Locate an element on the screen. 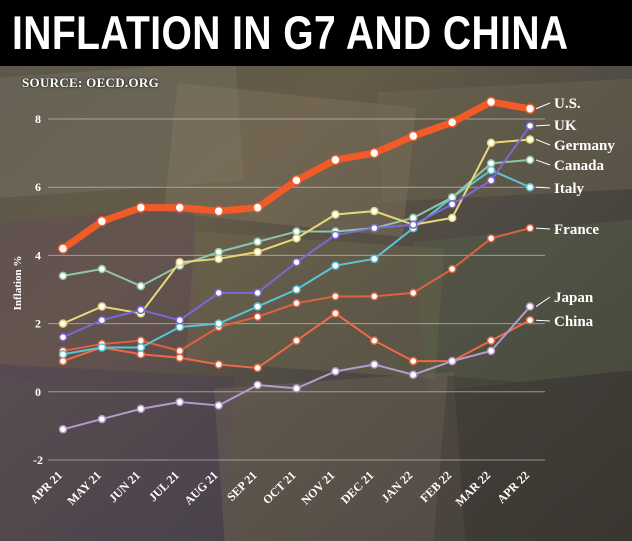 The height and width of the screenshot is (541, 632). x-tick-label: OCT 21 is located at coordinates (279, 487).